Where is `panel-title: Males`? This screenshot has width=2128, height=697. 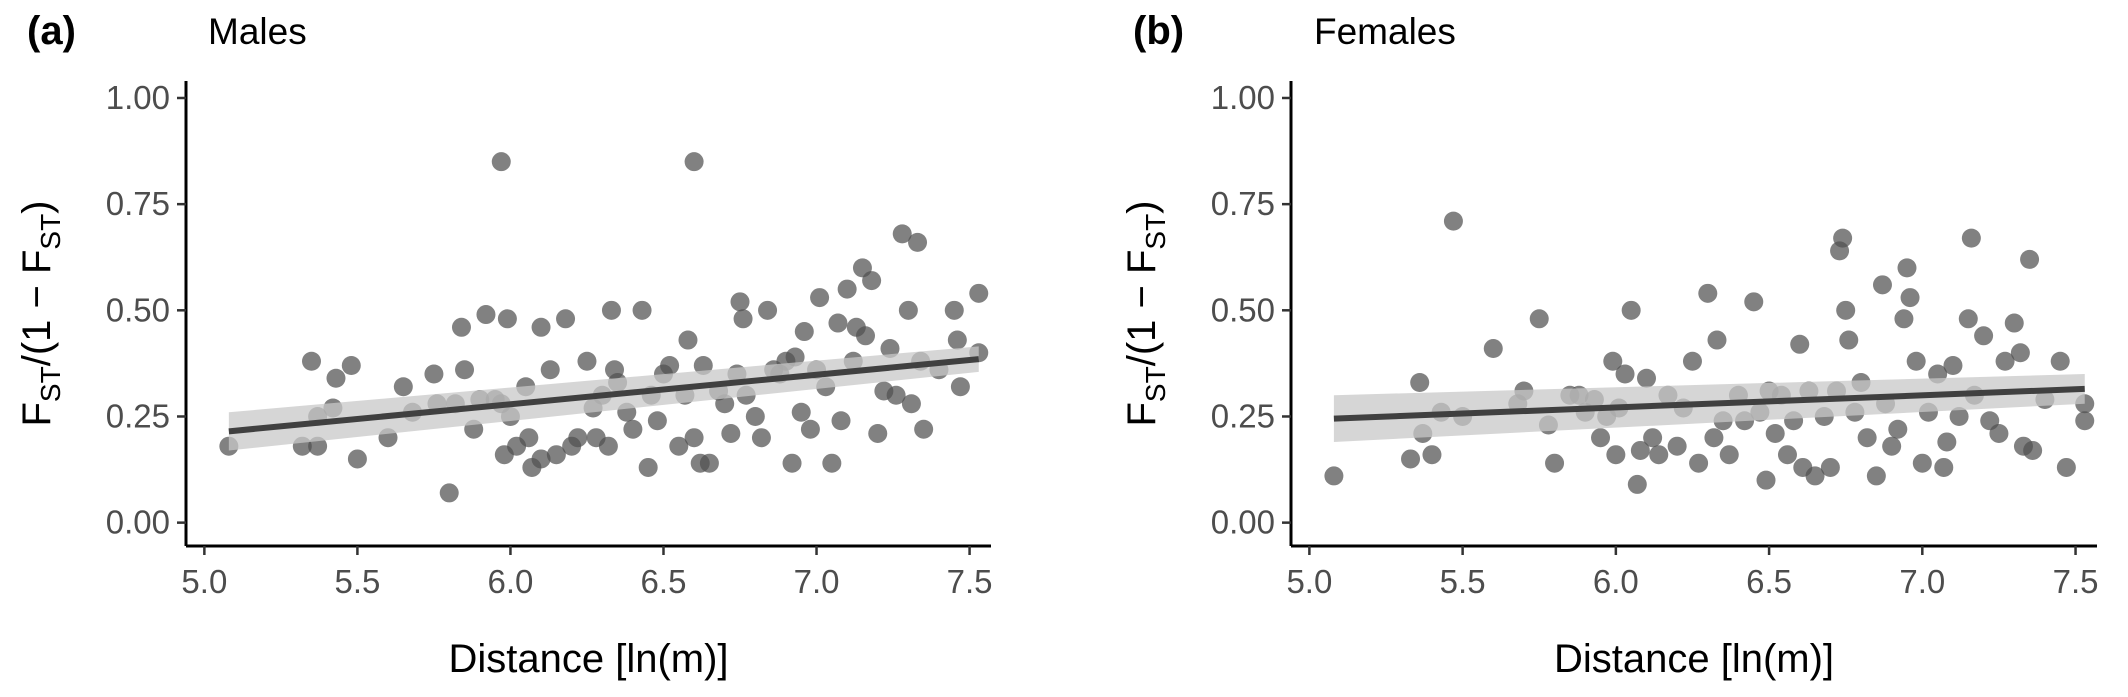 panel-title: Males is located at coordinates (257, 31).